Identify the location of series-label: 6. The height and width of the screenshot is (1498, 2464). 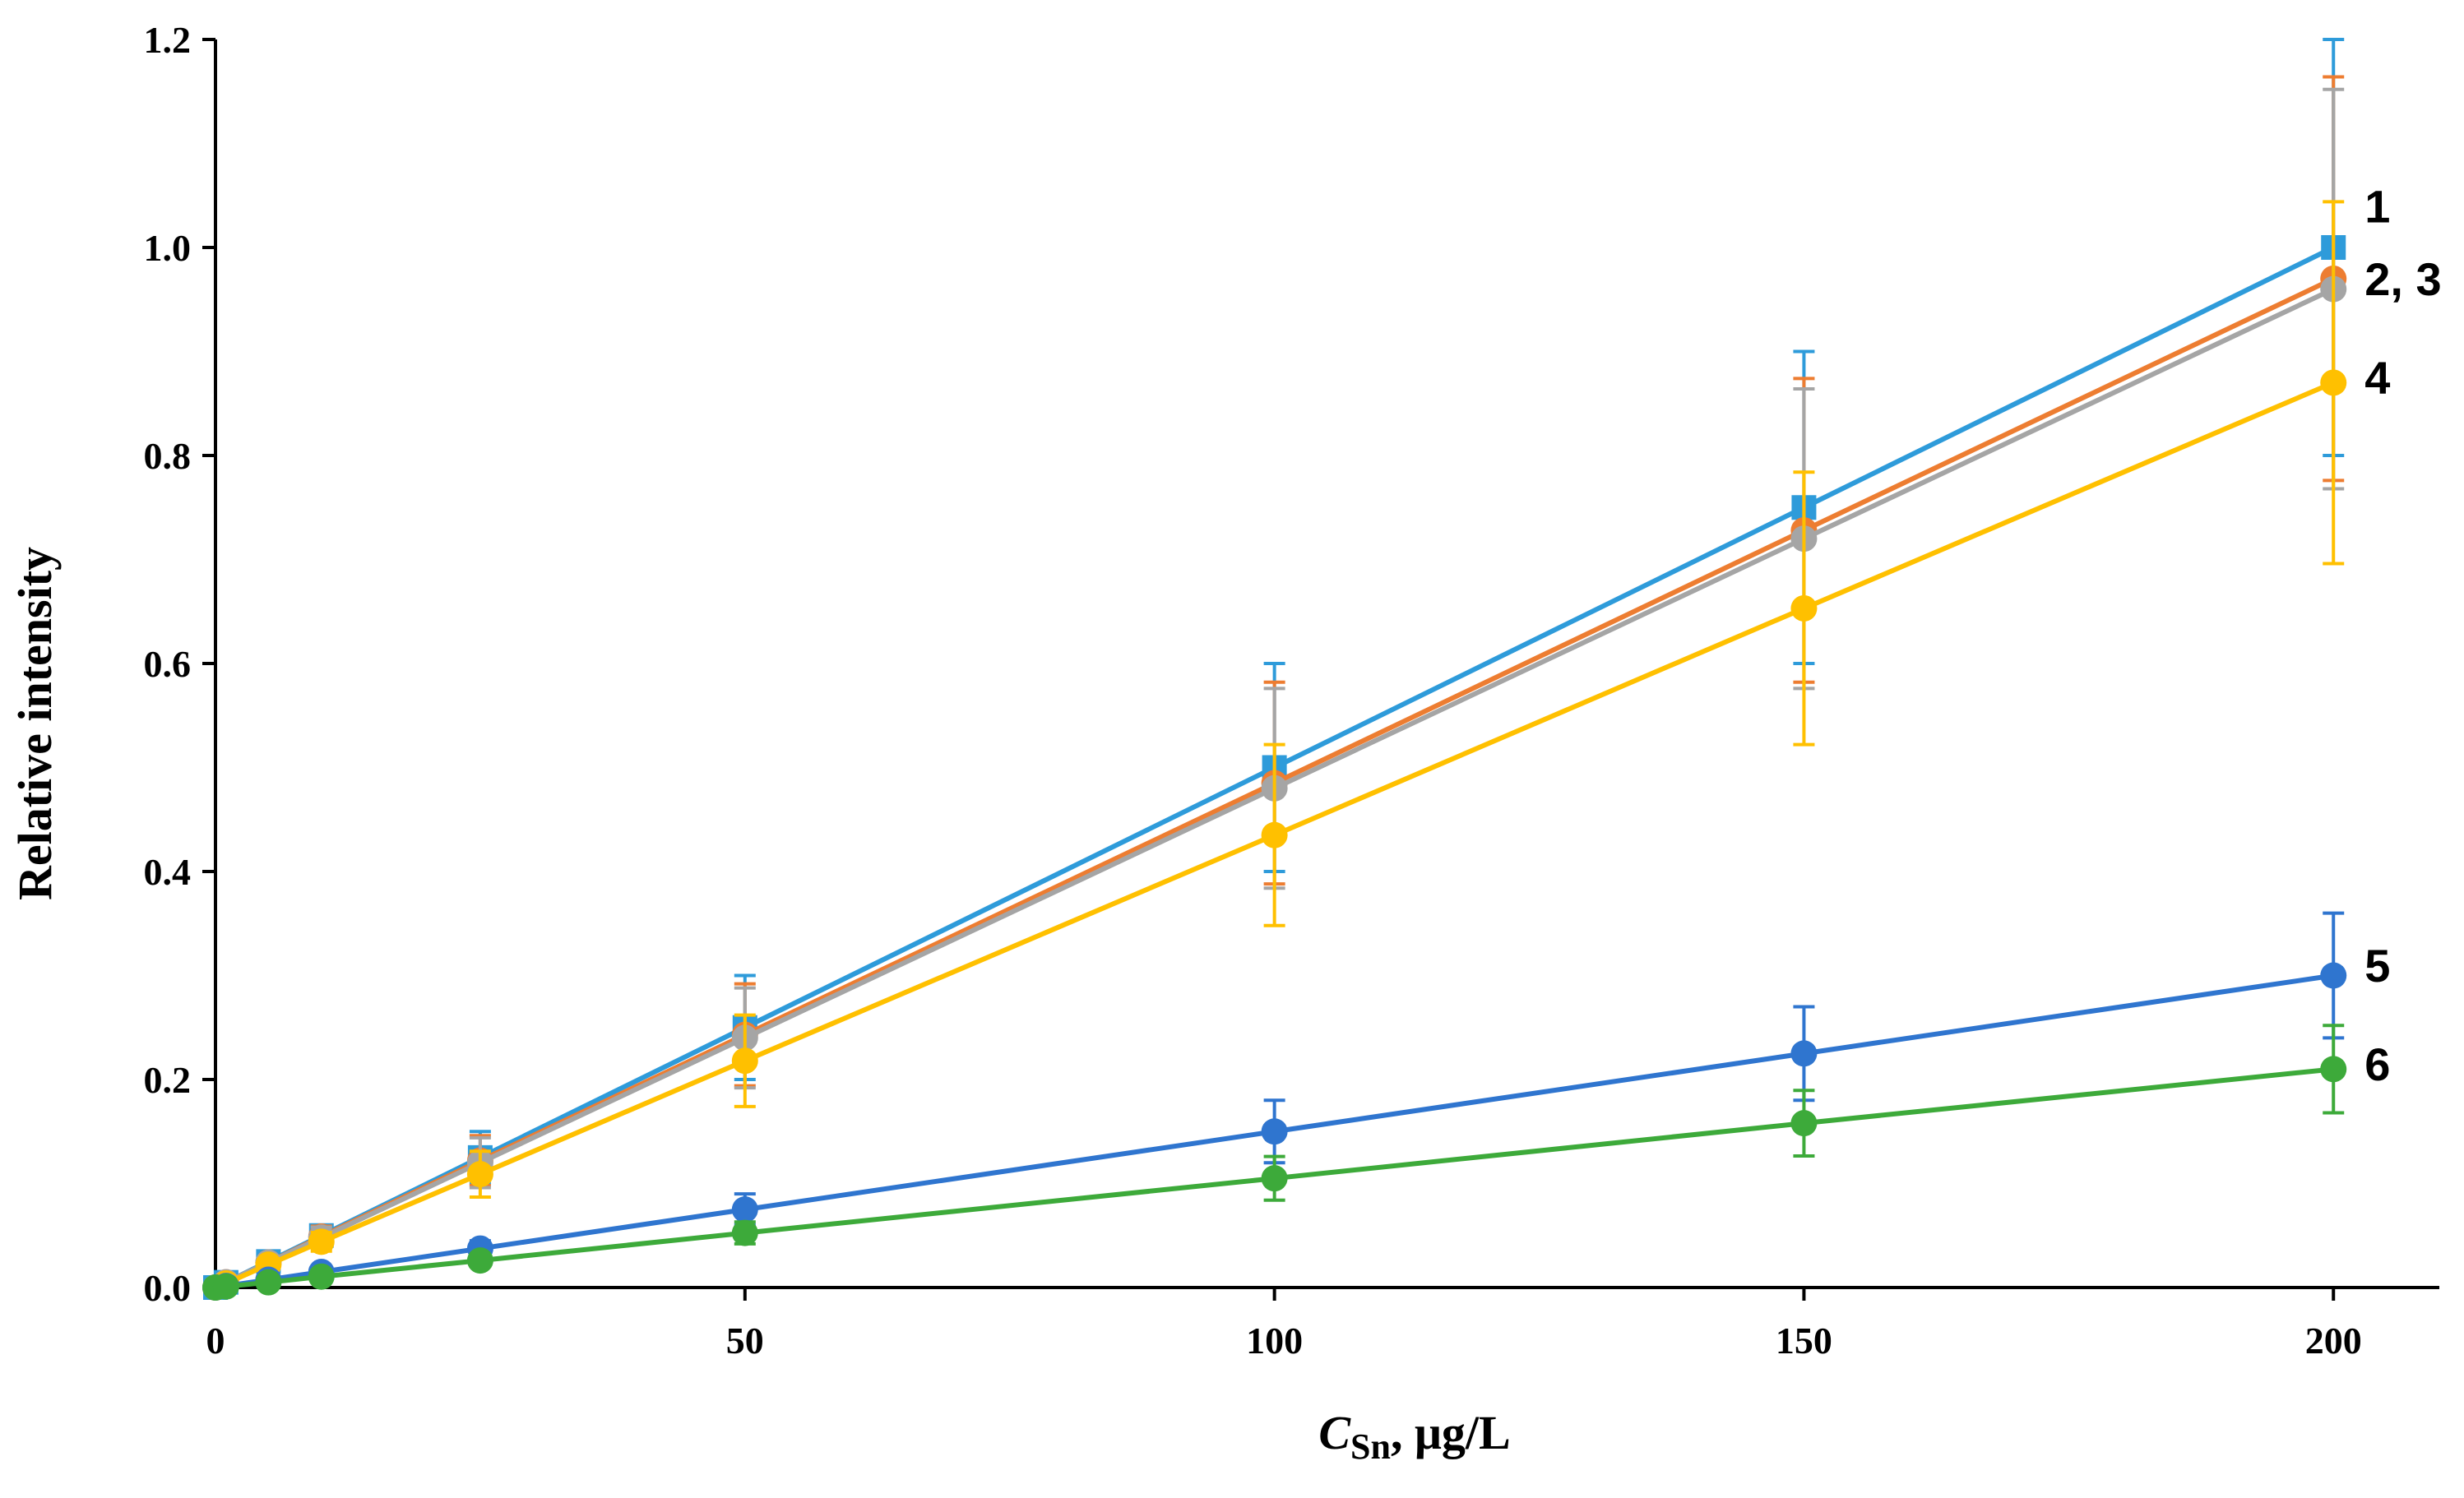
(2377, 1064).